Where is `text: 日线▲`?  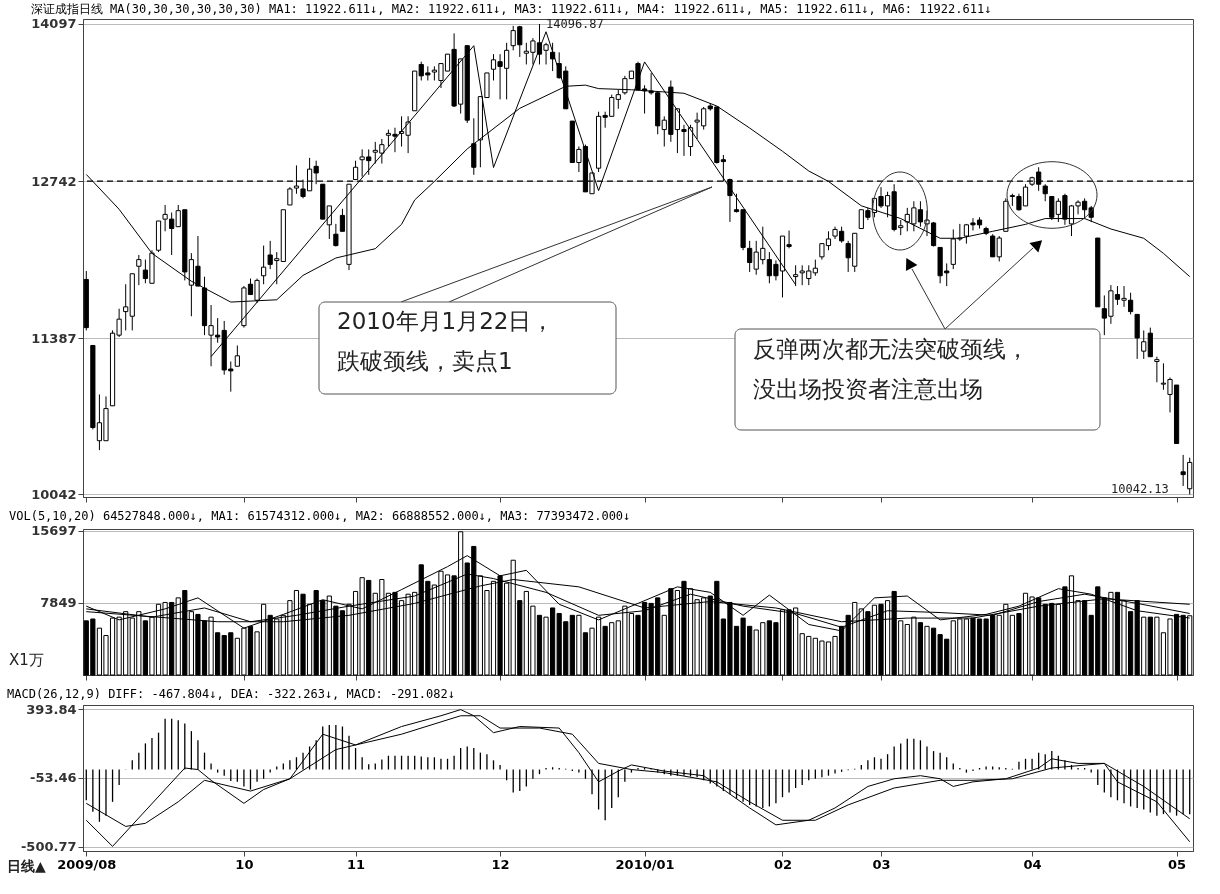 text: 日线▲ is located at coordinates (26, 866).